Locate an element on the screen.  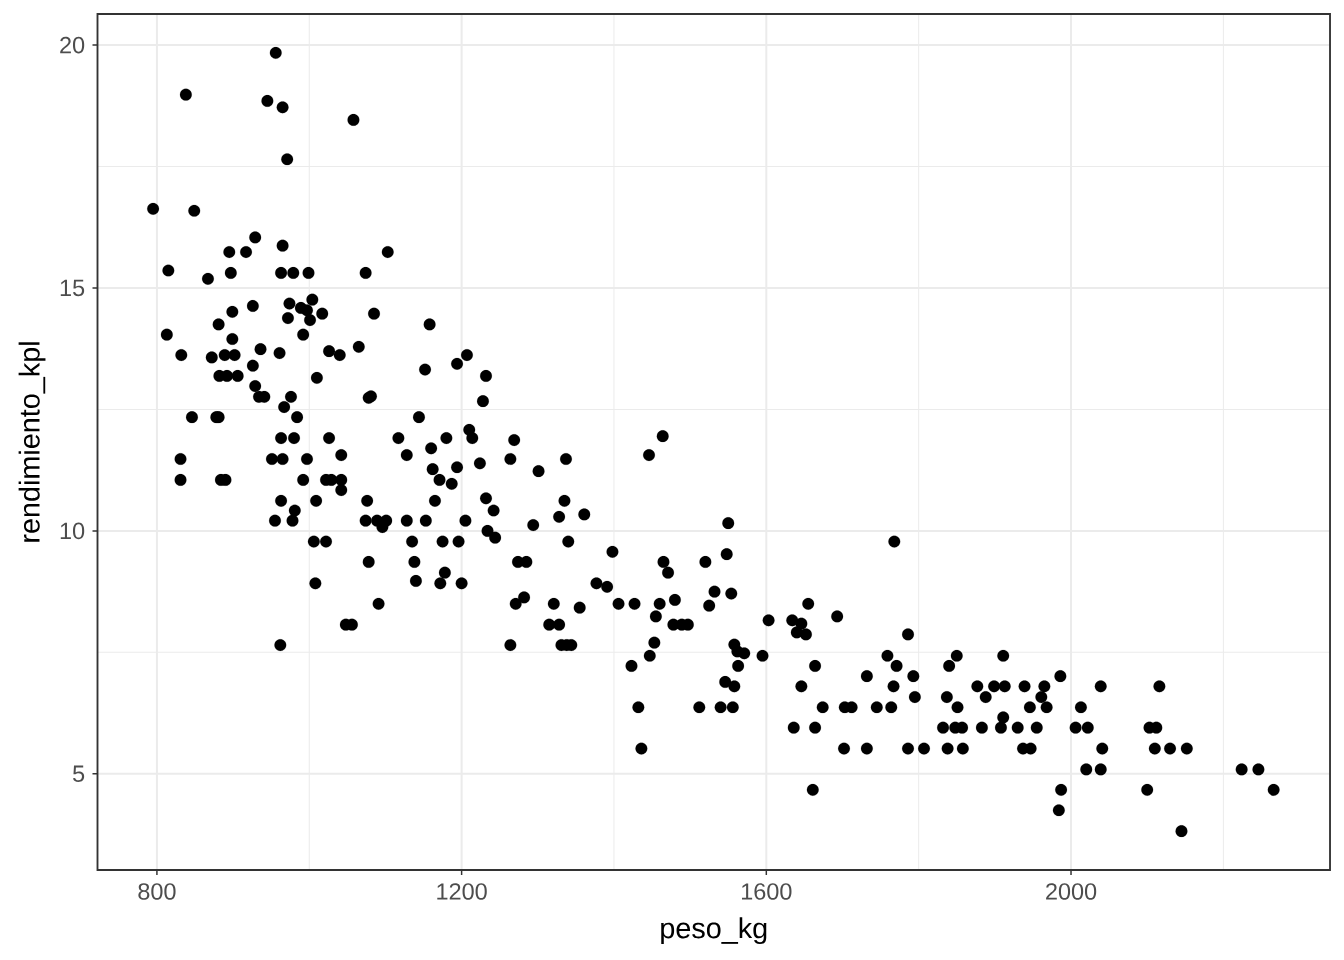
x-tick-label: 800 is located at coordinates (157, 891).